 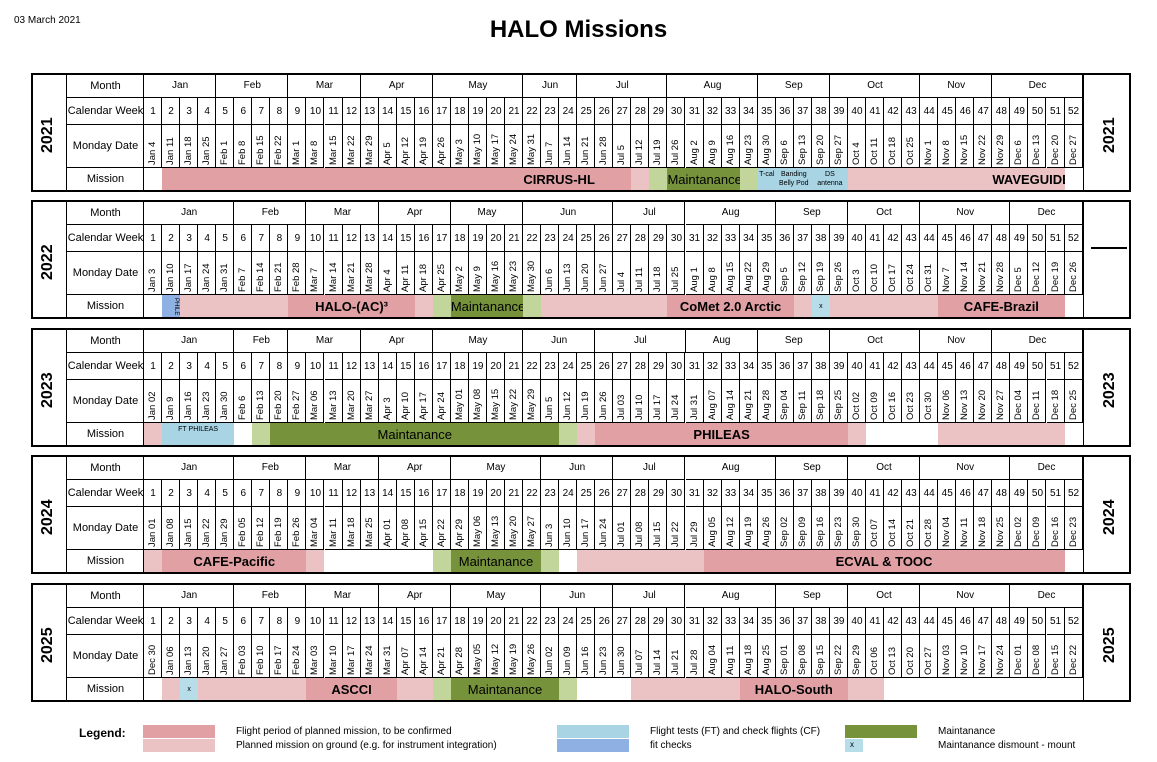 What do you see at coordinates (893, 278) in the screenshot?
I see `monday-date: Oct 17` at bounding box center [893, 278].